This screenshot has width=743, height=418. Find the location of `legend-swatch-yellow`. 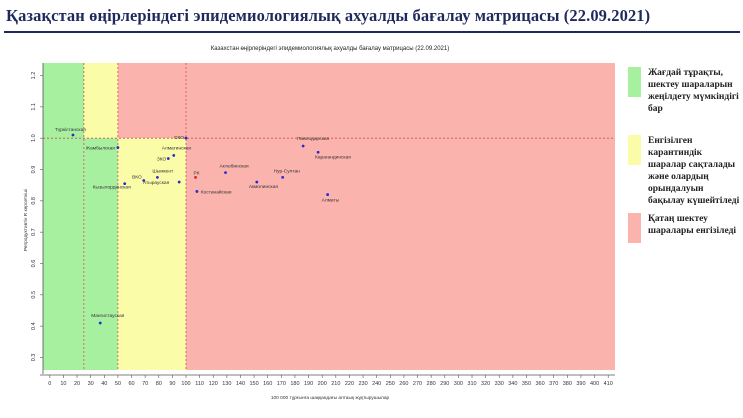

legend-swatch-yellow is located at coordinates (634, 150).